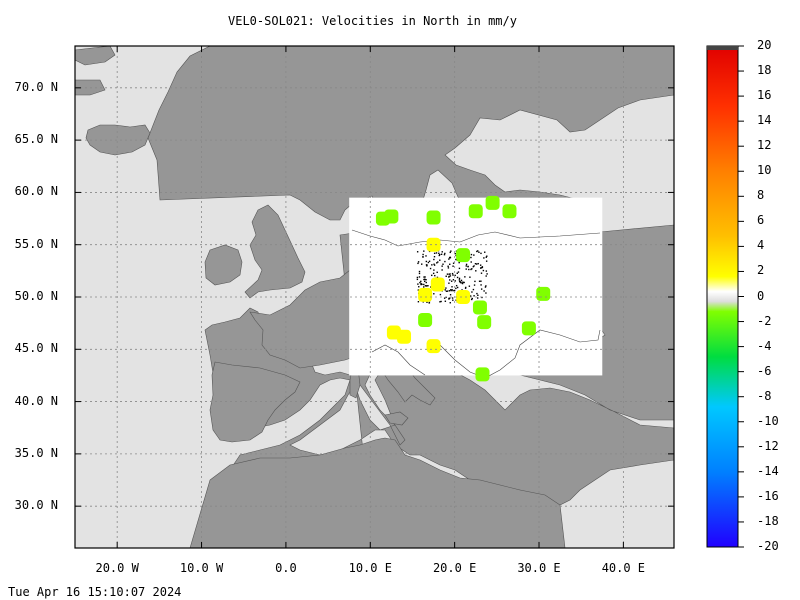 This screenshot has width=800, height=600. Describe the element at coordinates (118, 140) in the screenshot. I see `land-iceland` at that location.